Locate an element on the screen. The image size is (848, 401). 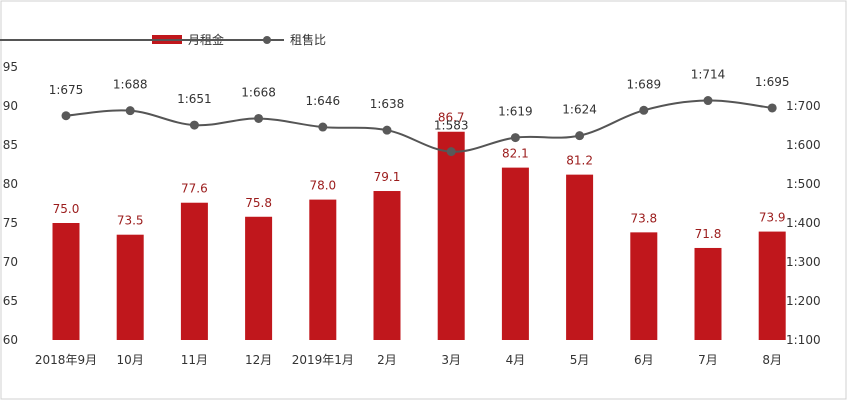
right-axis-tick-label: 1:400 is located at coordinates (803, 223).